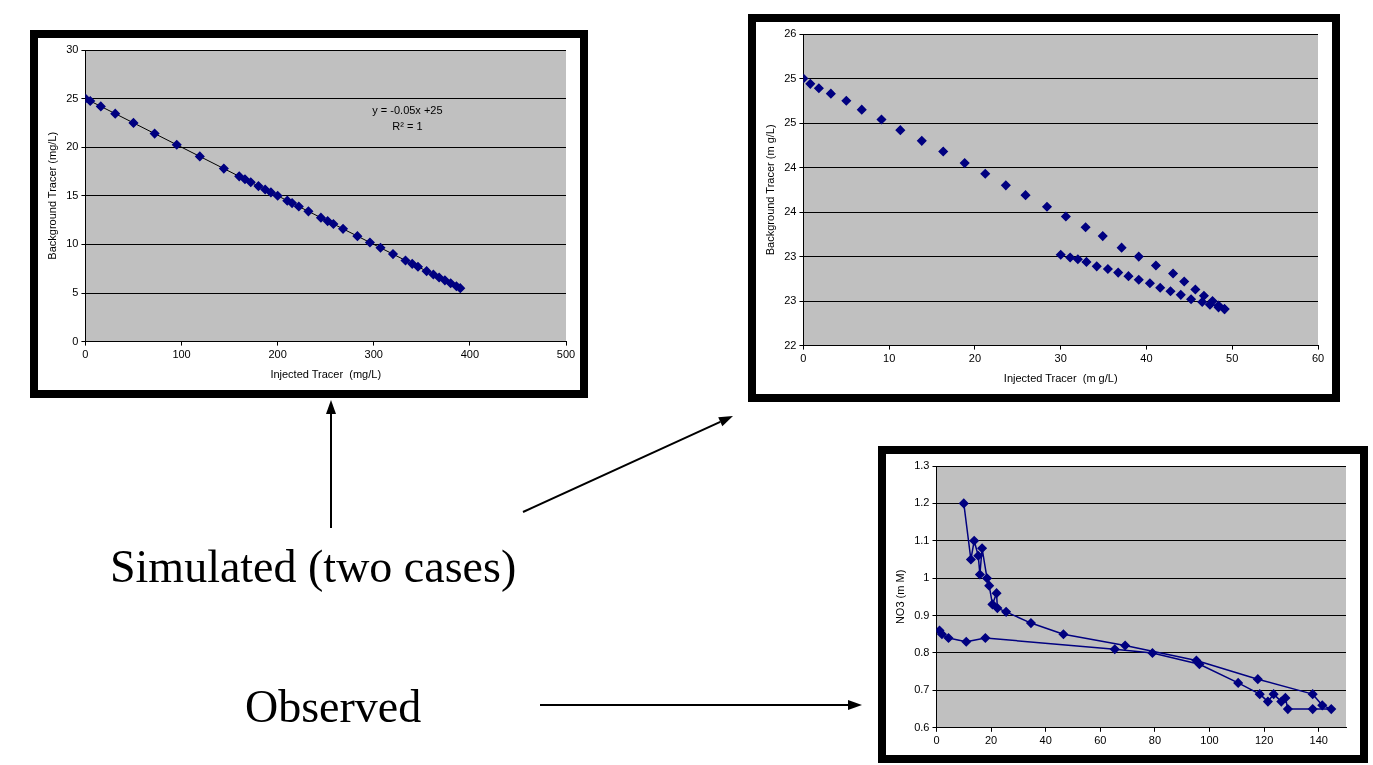  Describe the element at coordinates (790, 33) in the screenshot. I see `y-tick-label: 26` at that location.